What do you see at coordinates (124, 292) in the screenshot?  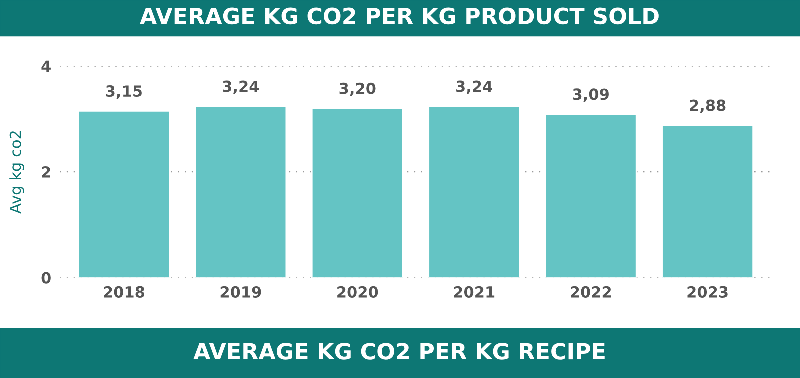 I see `x-tick-label: 2018` at bounding box center [124, 292].